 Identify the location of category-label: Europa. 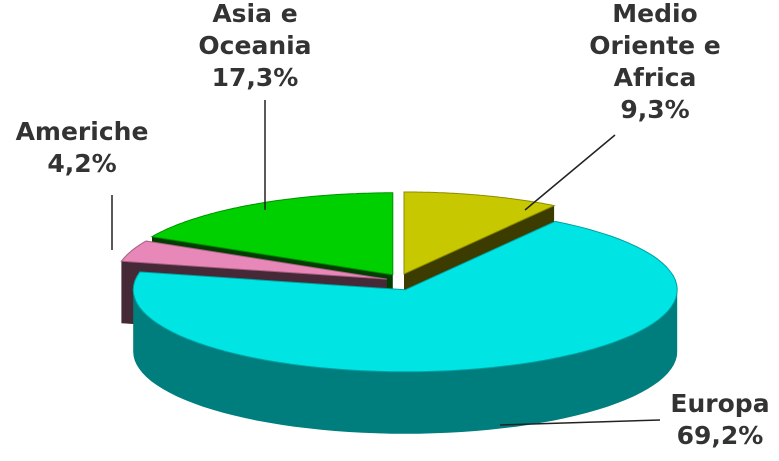
(719, 403).